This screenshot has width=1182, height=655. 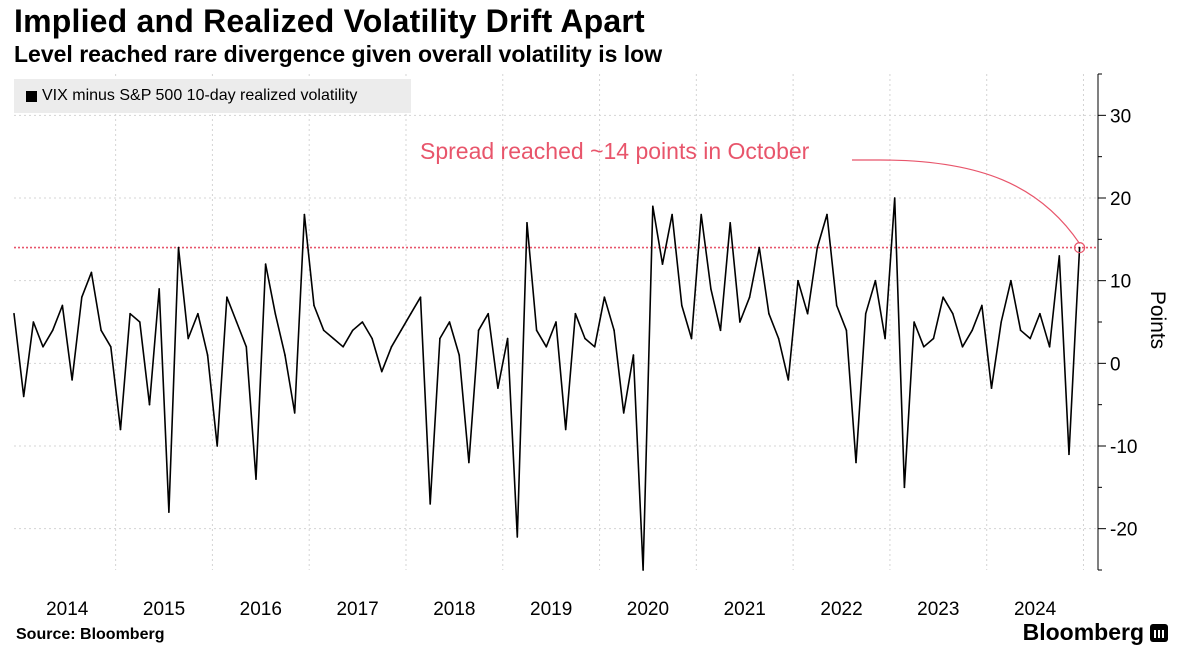 What do you see at coordinates (1133, 322) in the screenshot?
I see `y-axis: -20 -10 0 10 20 30 Points` at bounding box center [1133, 322].